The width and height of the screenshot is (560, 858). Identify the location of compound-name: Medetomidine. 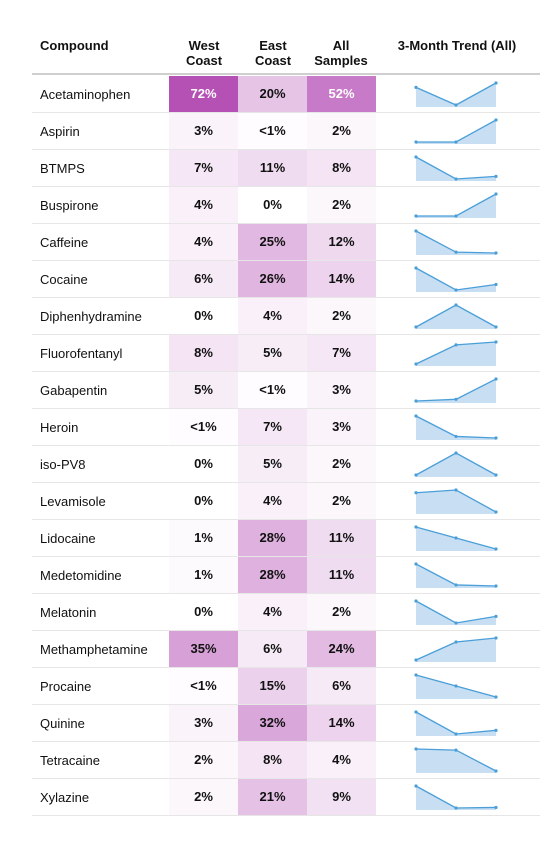
(81, 575).